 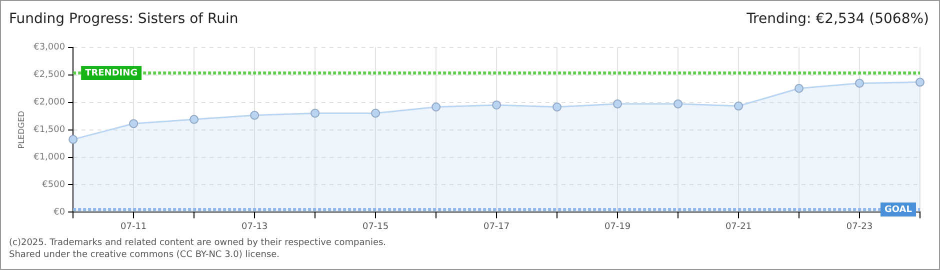 I want to click on text: Shared under the creative commons (CC BY-NC 3.0) license., so click(x=145, y=255).